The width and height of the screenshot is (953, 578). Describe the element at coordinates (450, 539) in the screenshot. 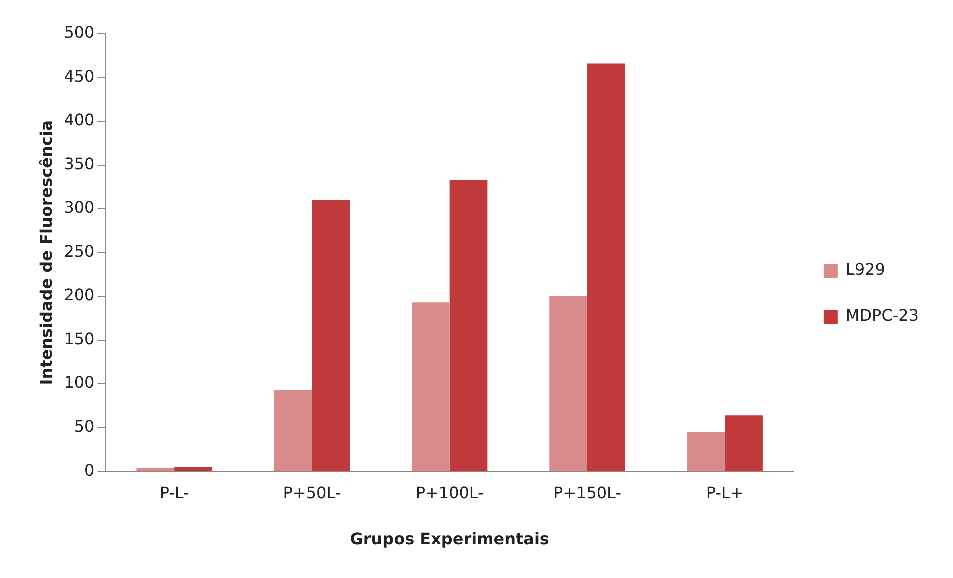

I see `x-axis-title: Grupos Experimentais` at that location.